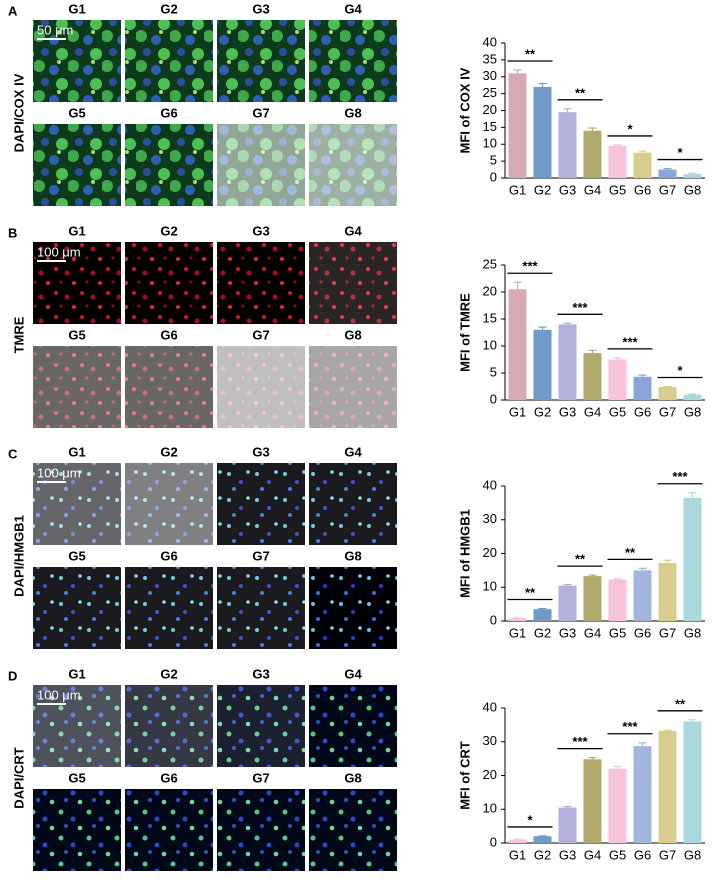  I want to click on y-axis-label: MFI of TMRE, so click(464, 332).